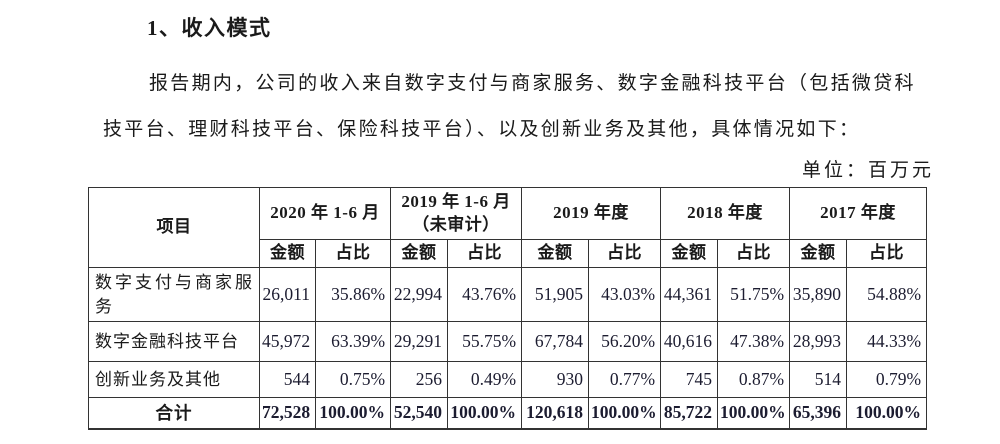  What do you see at coordinates (689, 294) in the screenshot?
I see `data-cell: 44,361` at bounding box center [689, 294].